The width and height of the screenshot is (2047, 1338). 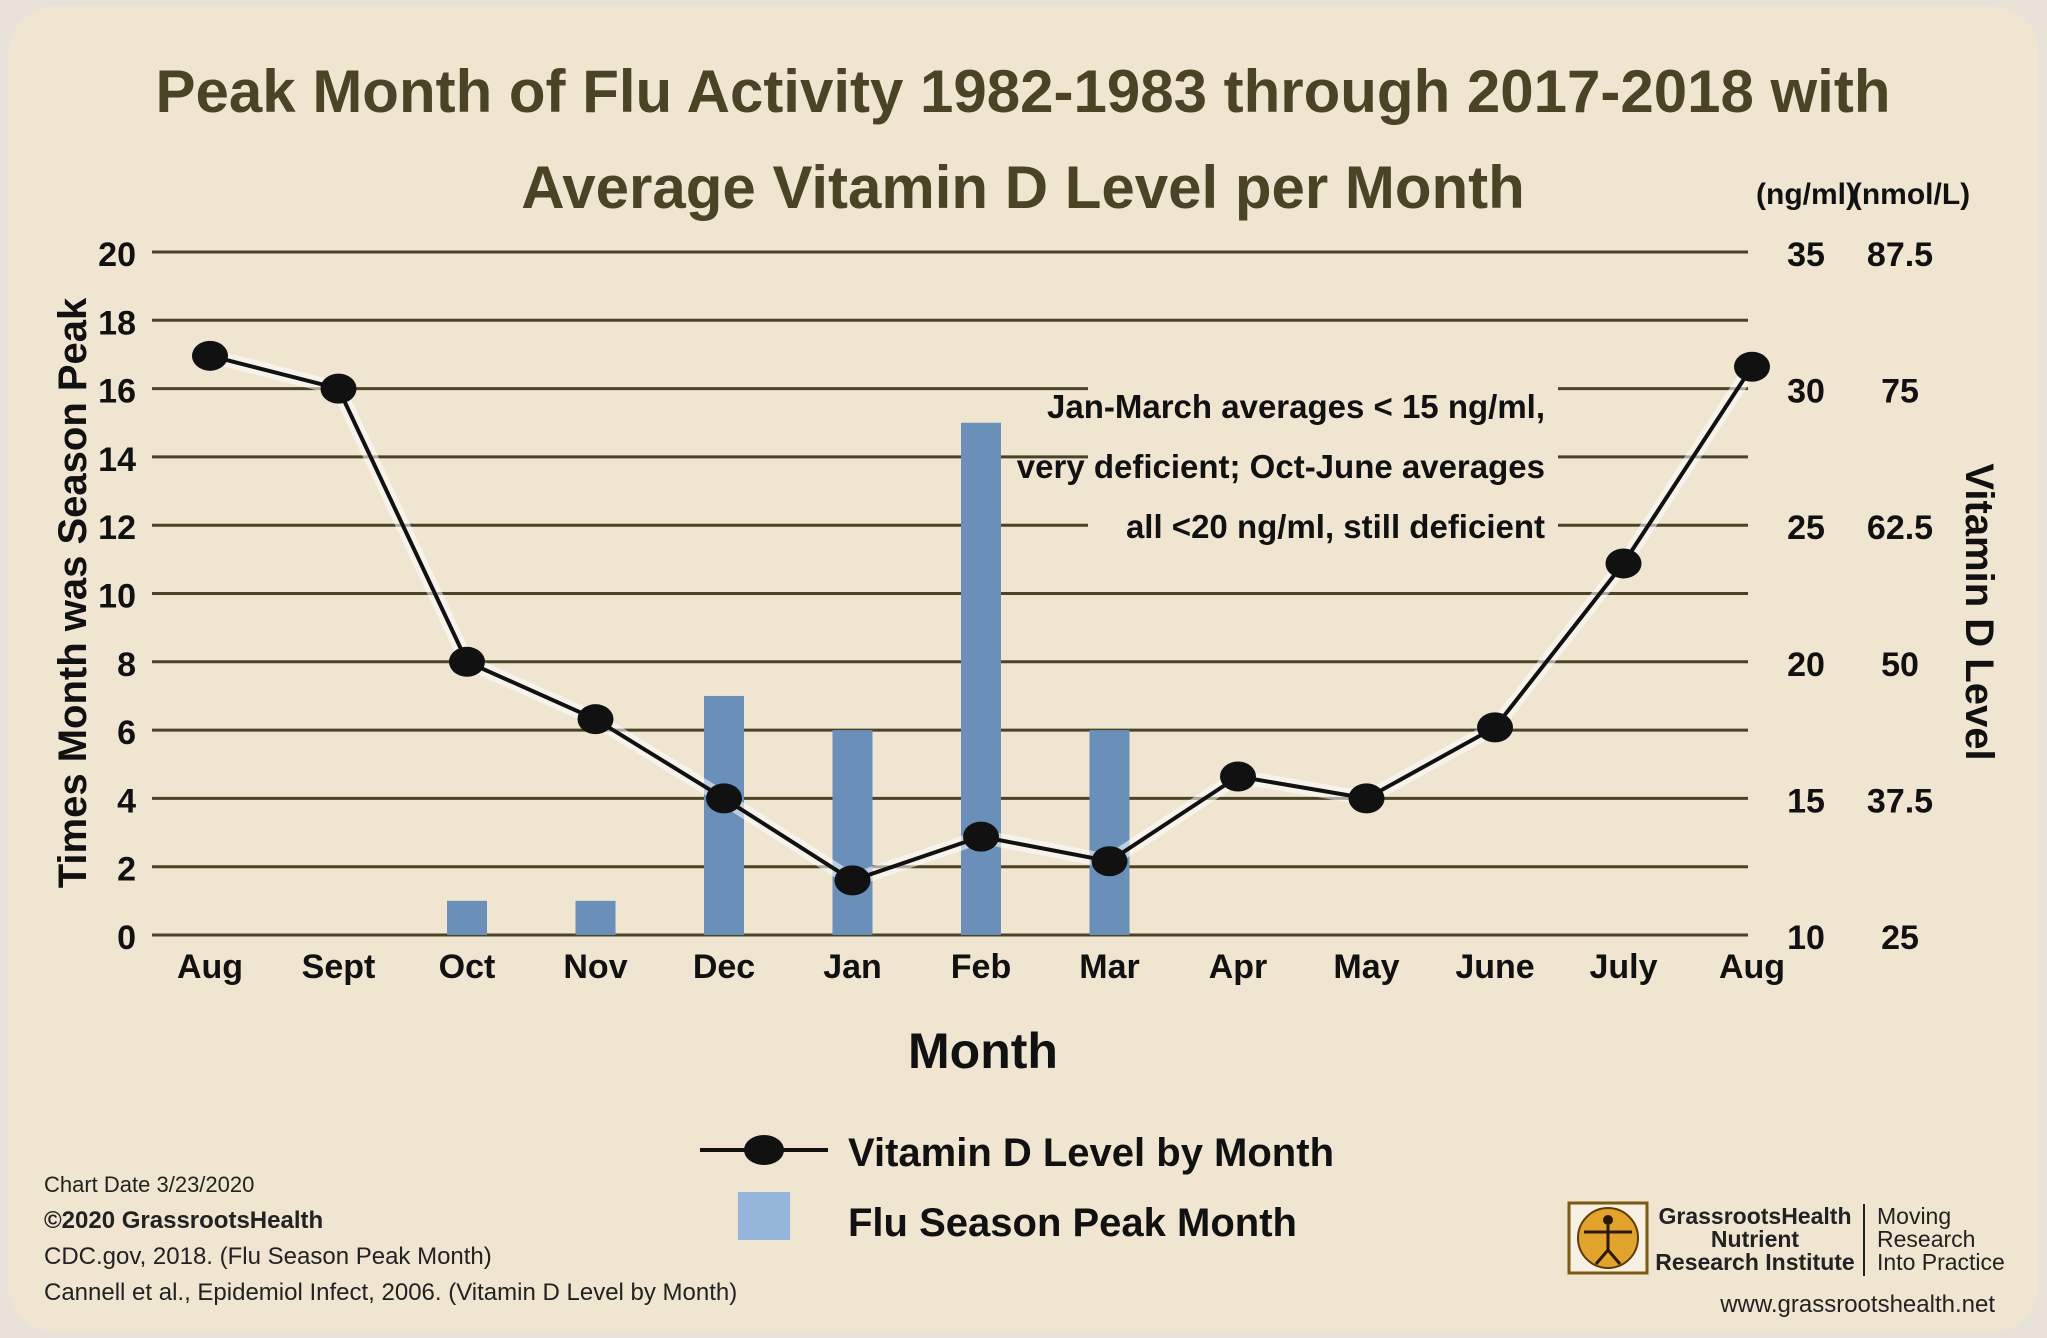 I want to click on x-tick-label: Sept, so click(x=339, y=967).